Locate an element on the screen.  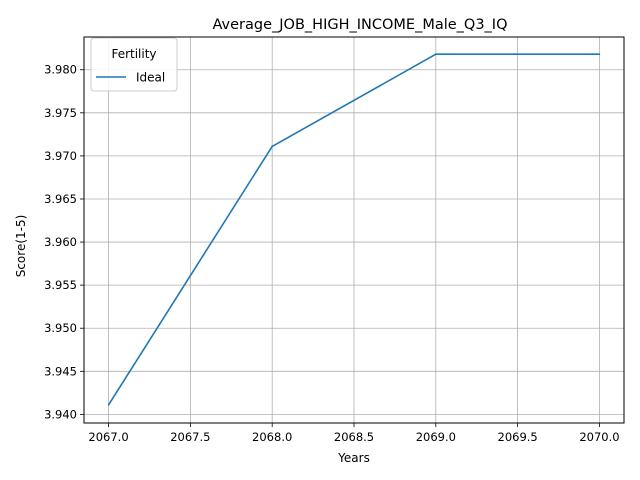
y-tick-label: 3.970 is located at coordinates (60, 156).